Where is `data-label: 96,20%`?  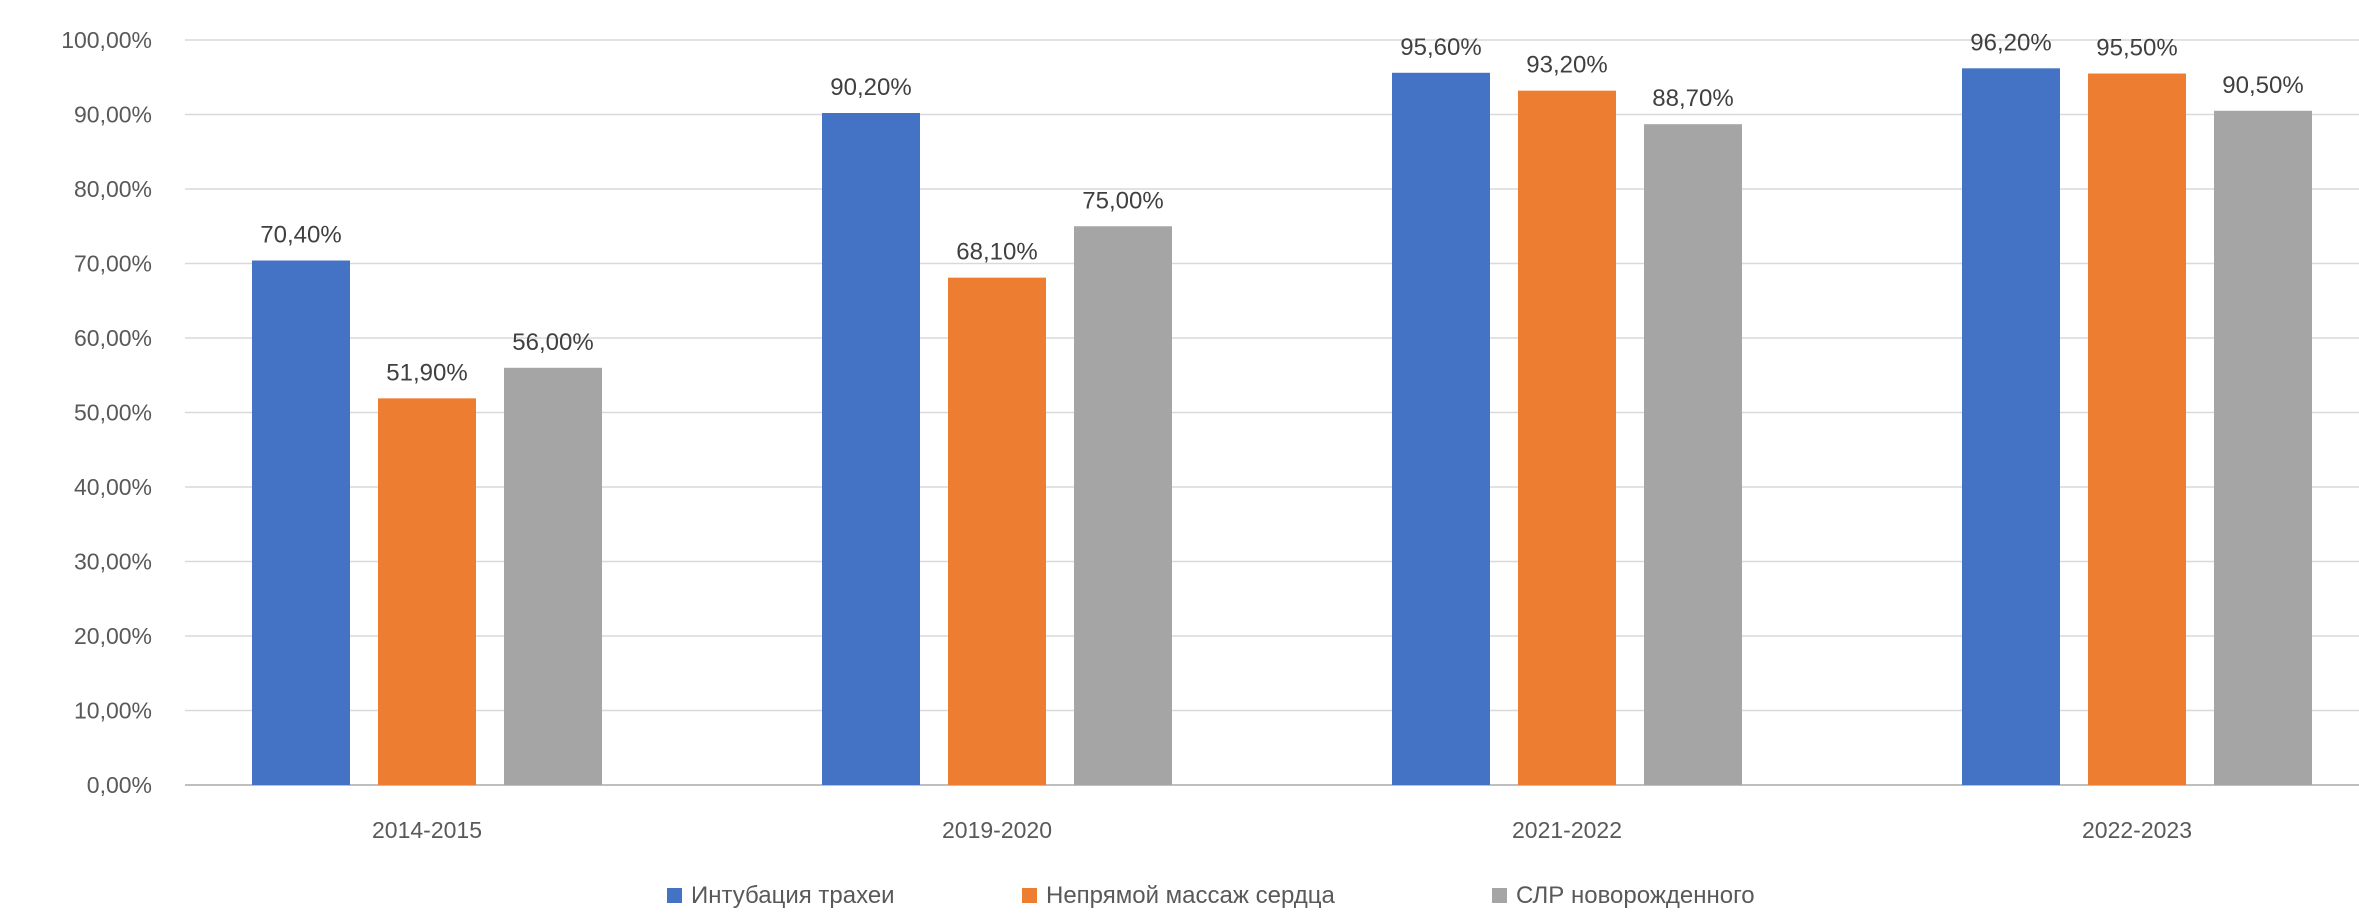 data-label: 96,20% is located at coordinates (2010, 42).